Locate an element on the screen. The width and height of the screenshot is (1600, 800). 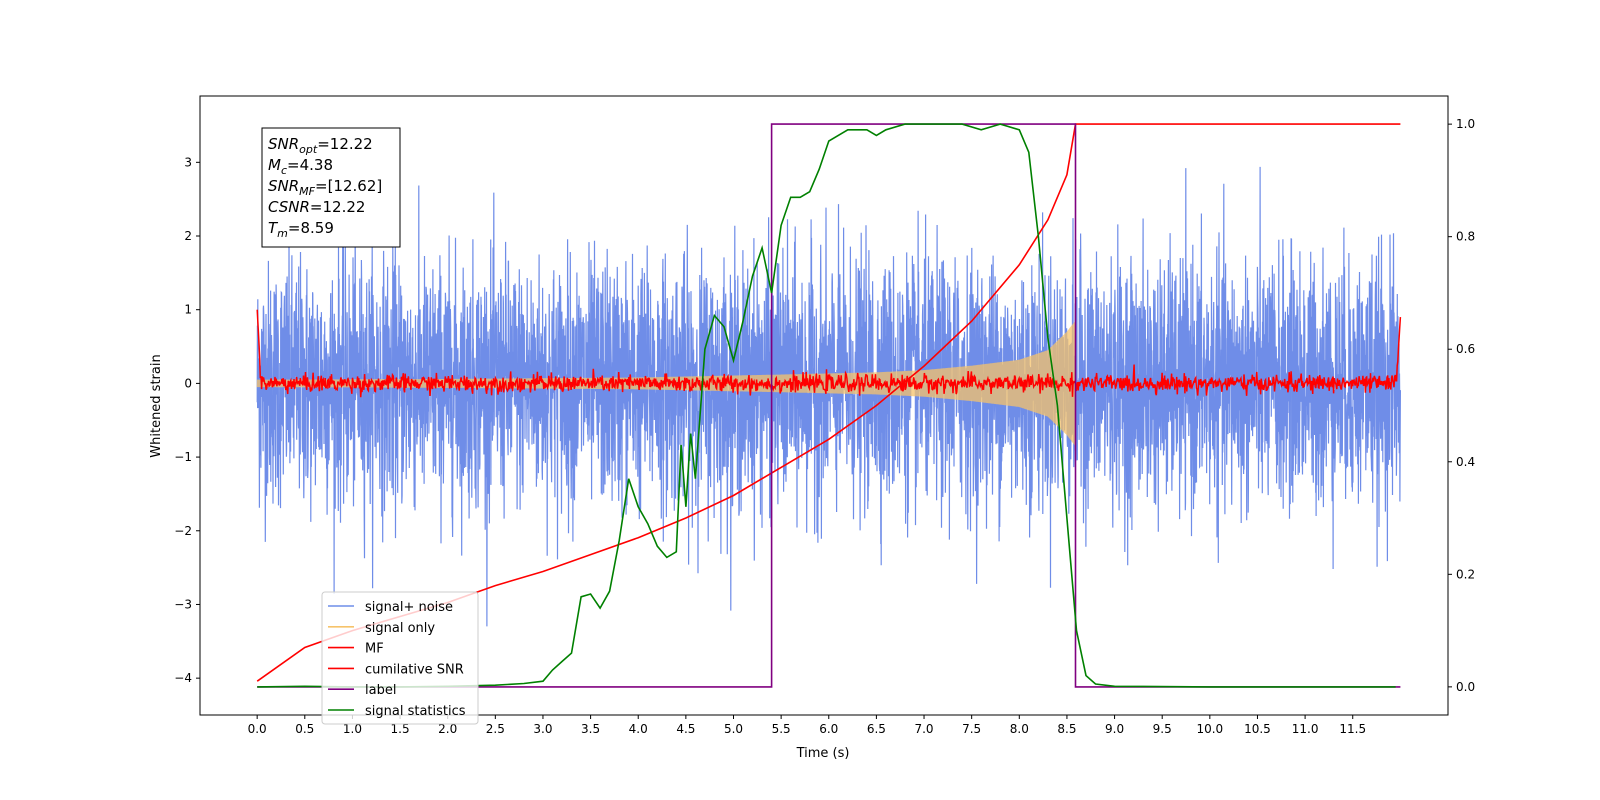
info-line-value: =[12.62] is located at coordinates (348, 186).